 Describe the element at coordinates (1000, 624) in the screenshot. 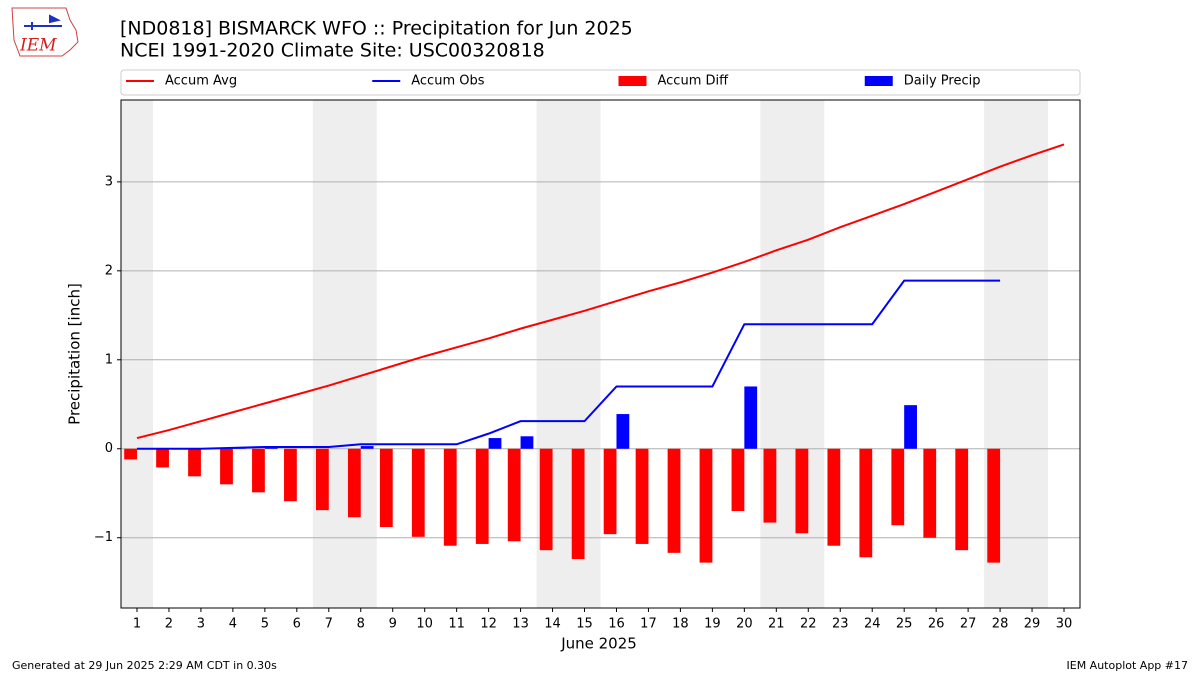

I see `x-tick-label: 28` at that location.